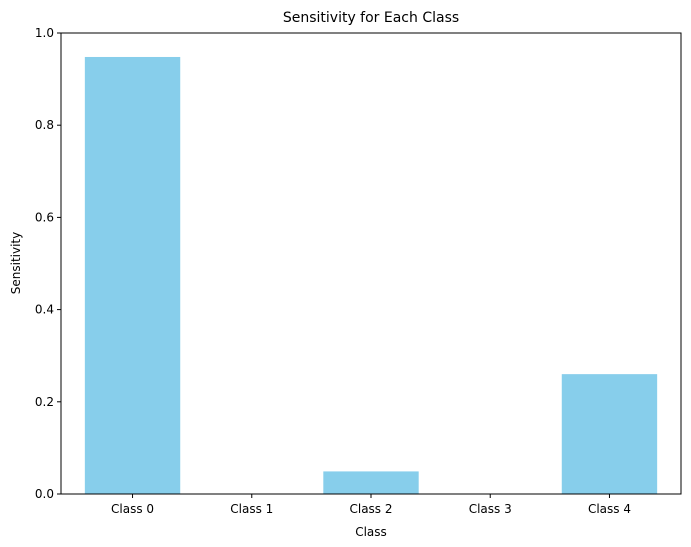  Describe the element at coordinates (44, 494) in the screenshot. I see `y-tick-label: 0.0` at that location.